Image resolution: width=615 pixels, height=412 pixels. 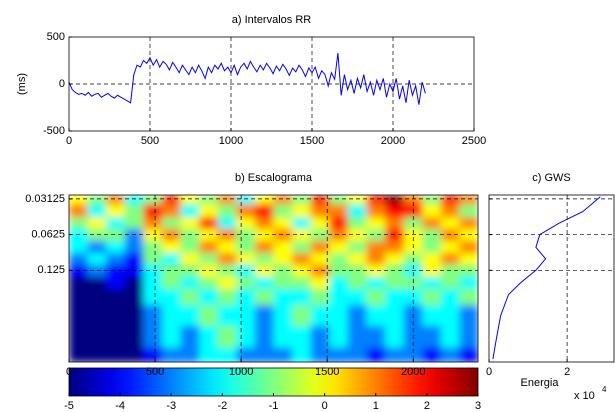 What do you see at coordinates (478, 406) in the screenshot?
I see `colorbar-tick-label: 3` at bounding box center [478, 406].